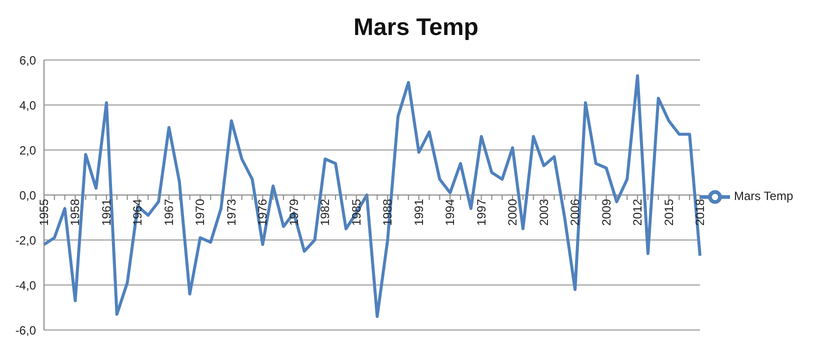 This screenshot has width=832, height=349. What do you see at coordinates (637, 212) in the screenshot?
I see `x-tick-label: 2012` at bounding box center [637, 212].